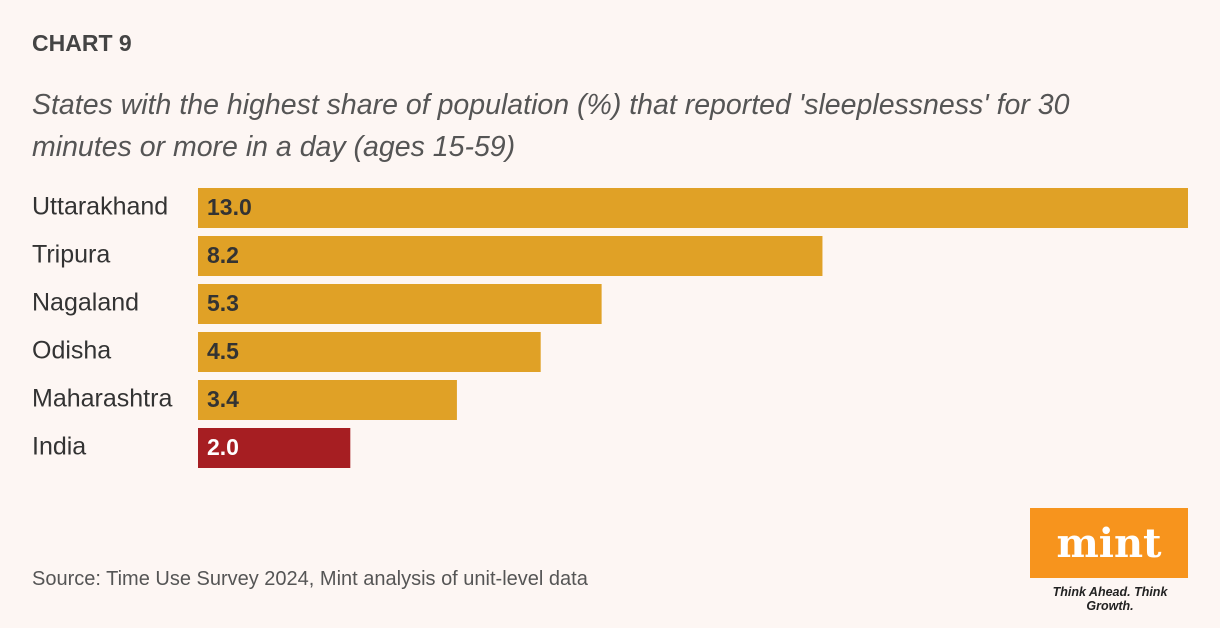  I want to click on data-label: 5.3, so click(223, 303).